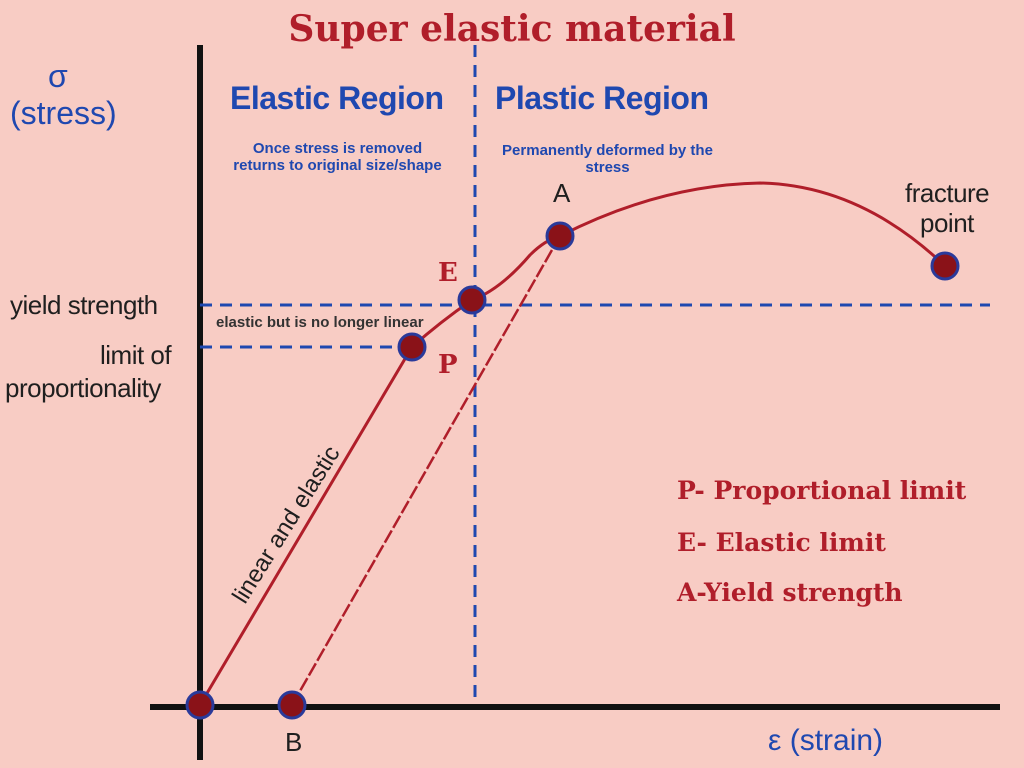  I want to click on point-e-label: E, so click(448, 273).